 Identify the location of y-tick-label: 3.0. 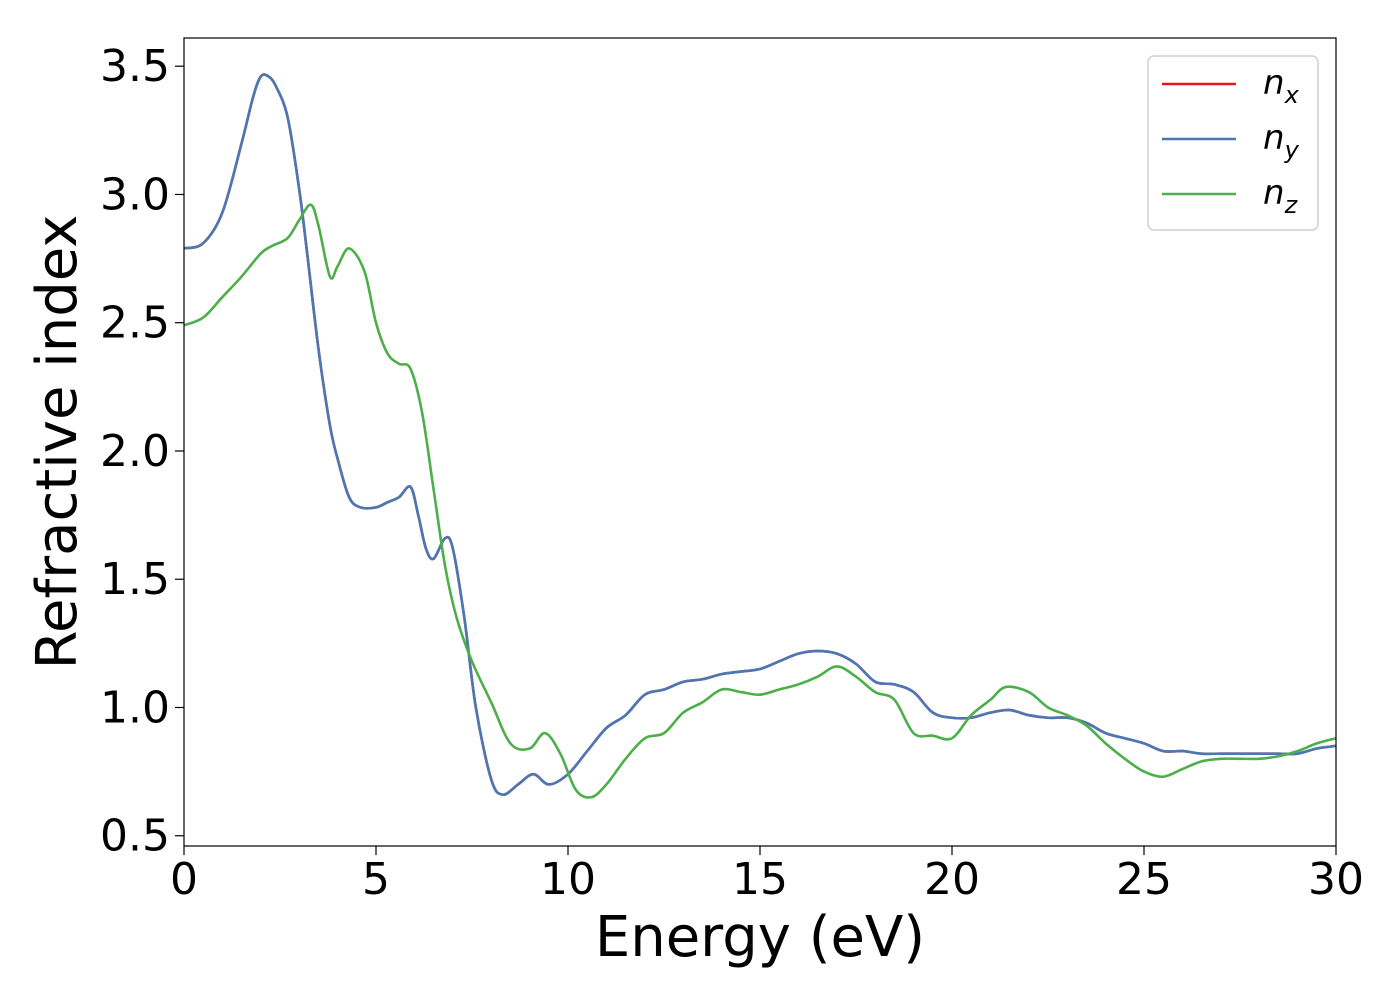
(135, 194).